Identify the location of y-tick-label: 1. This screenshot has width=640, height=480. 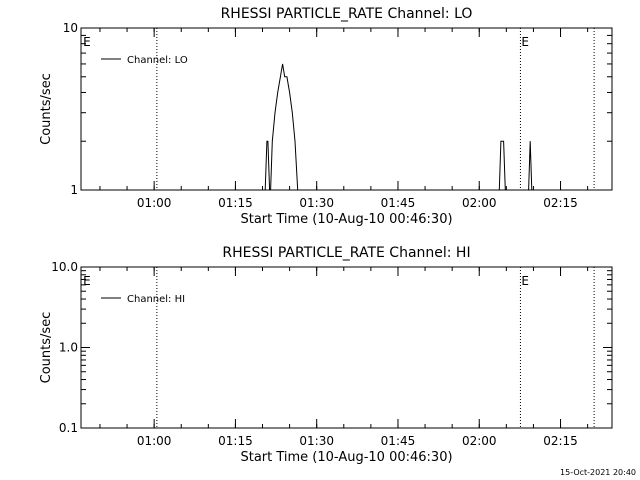
(74, 190).